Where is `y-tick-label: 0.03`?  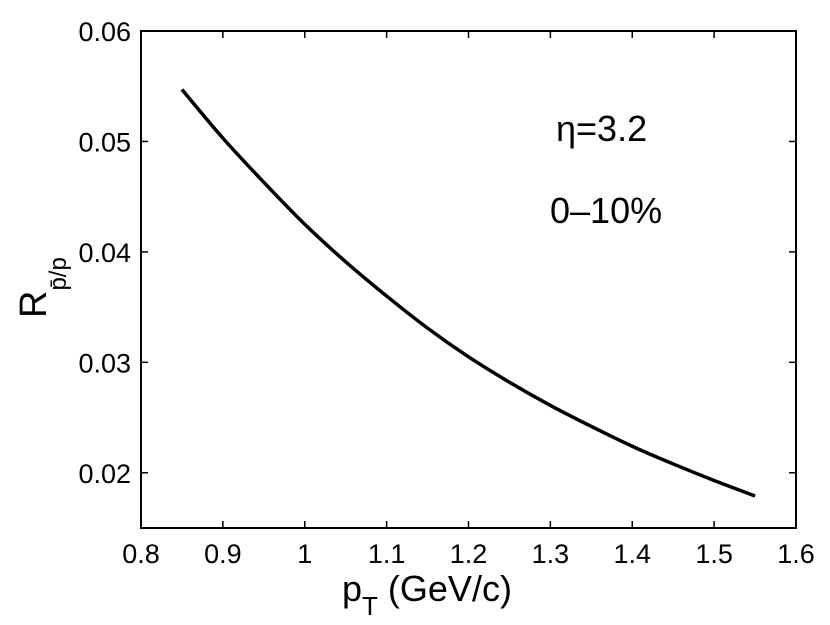 y-tick-label: 0.03 is located at coordinates (104, 363).